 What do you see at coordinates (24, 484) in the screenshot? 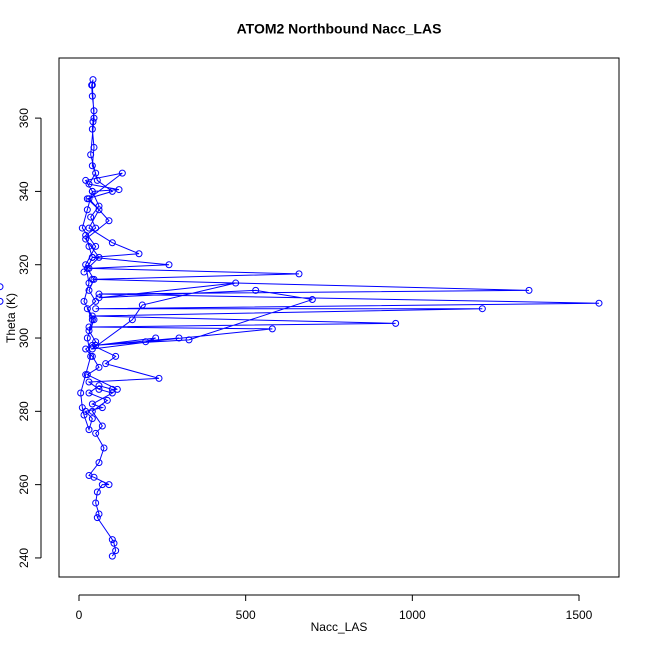
I see `y-tick-label: 260` at bounding box center [24, 484].